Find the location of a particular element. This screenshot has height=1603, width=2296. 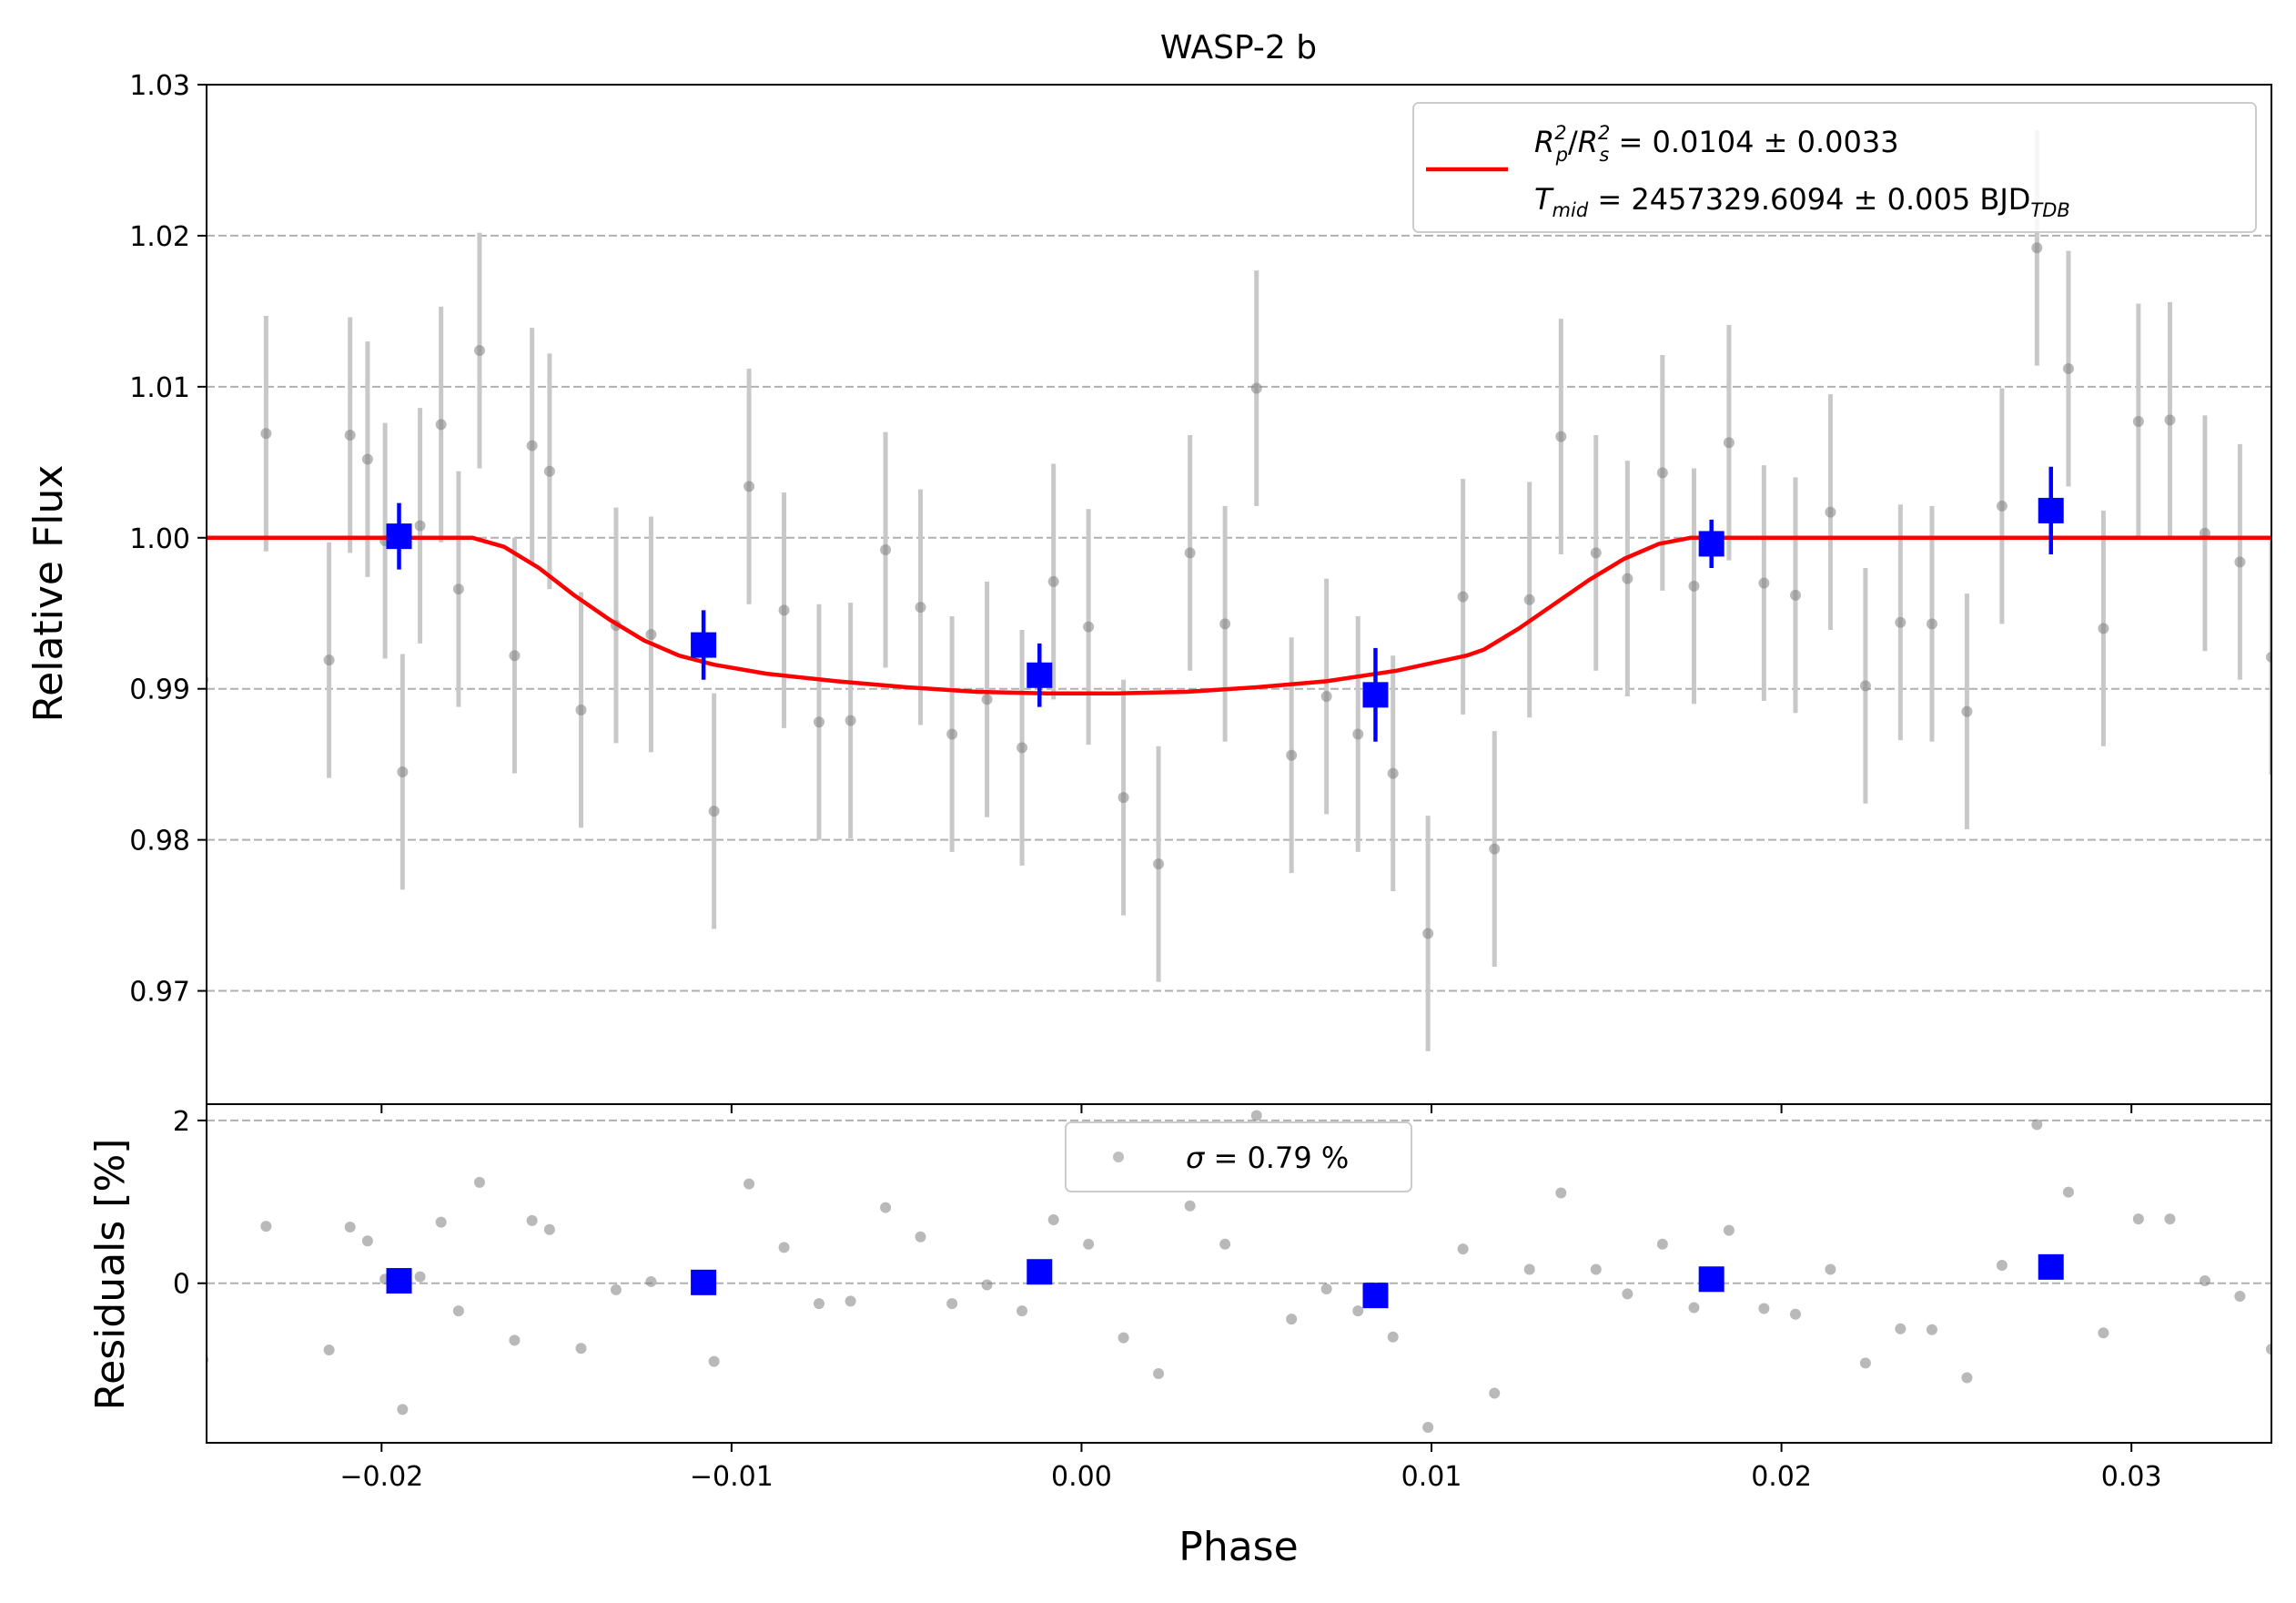

residual-x-ticks: −0.02 −0.01 0.00 0.01 0.02 0.03 is located at coordinates (1250, 1468).